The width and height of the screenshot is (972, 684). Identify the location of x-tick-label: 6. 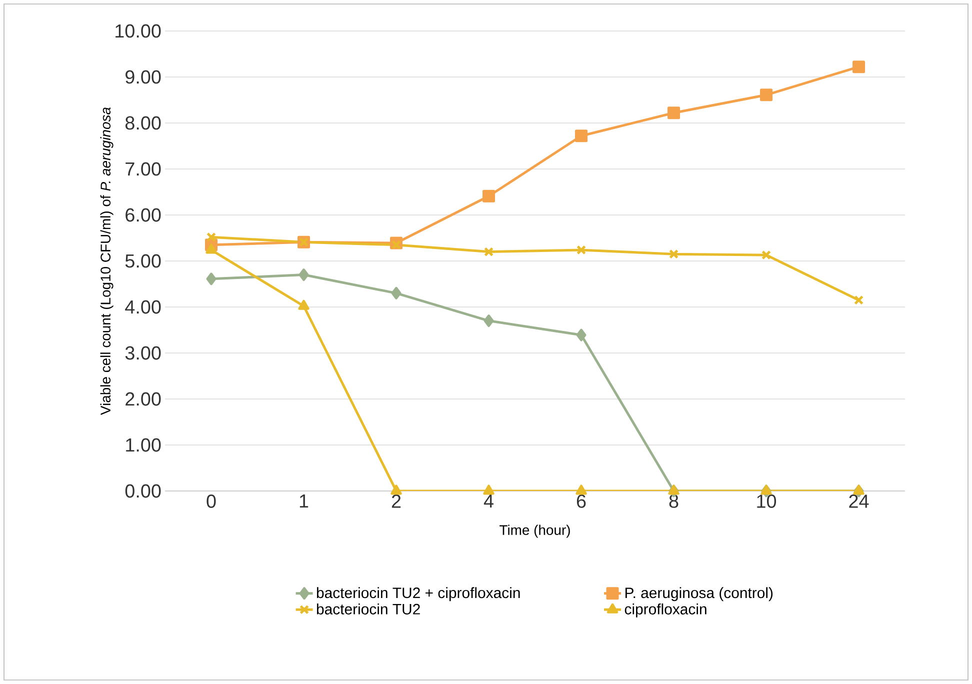
(581, 501).